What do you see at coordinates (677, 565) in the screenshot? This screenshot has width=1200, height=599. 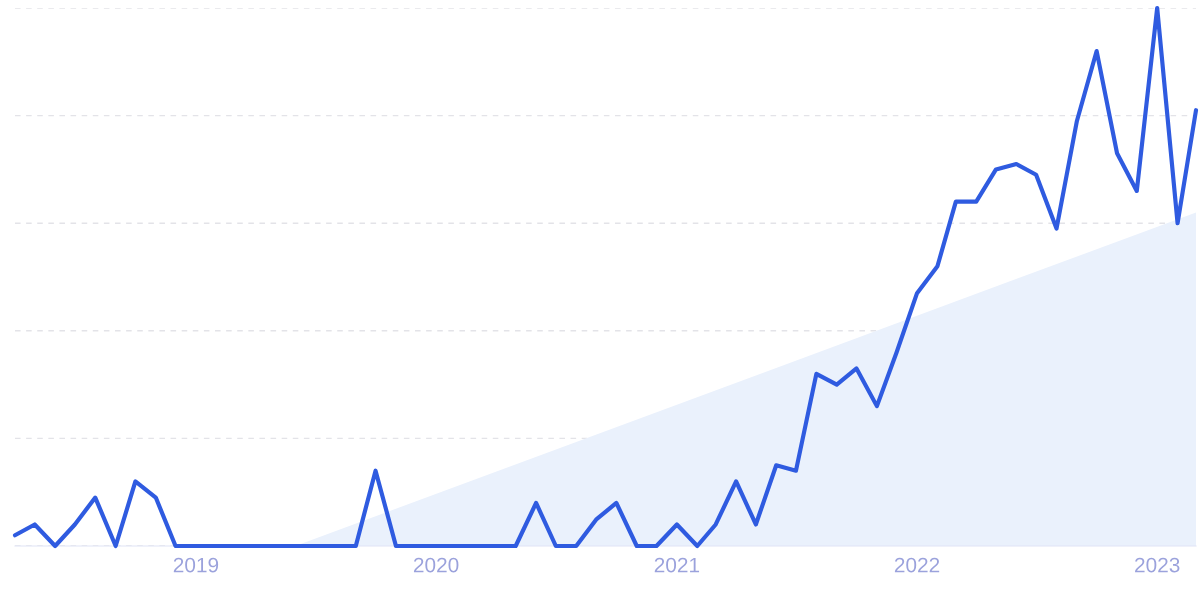 I see `x-tick-label: 2021` at bounding box center [677, 565].